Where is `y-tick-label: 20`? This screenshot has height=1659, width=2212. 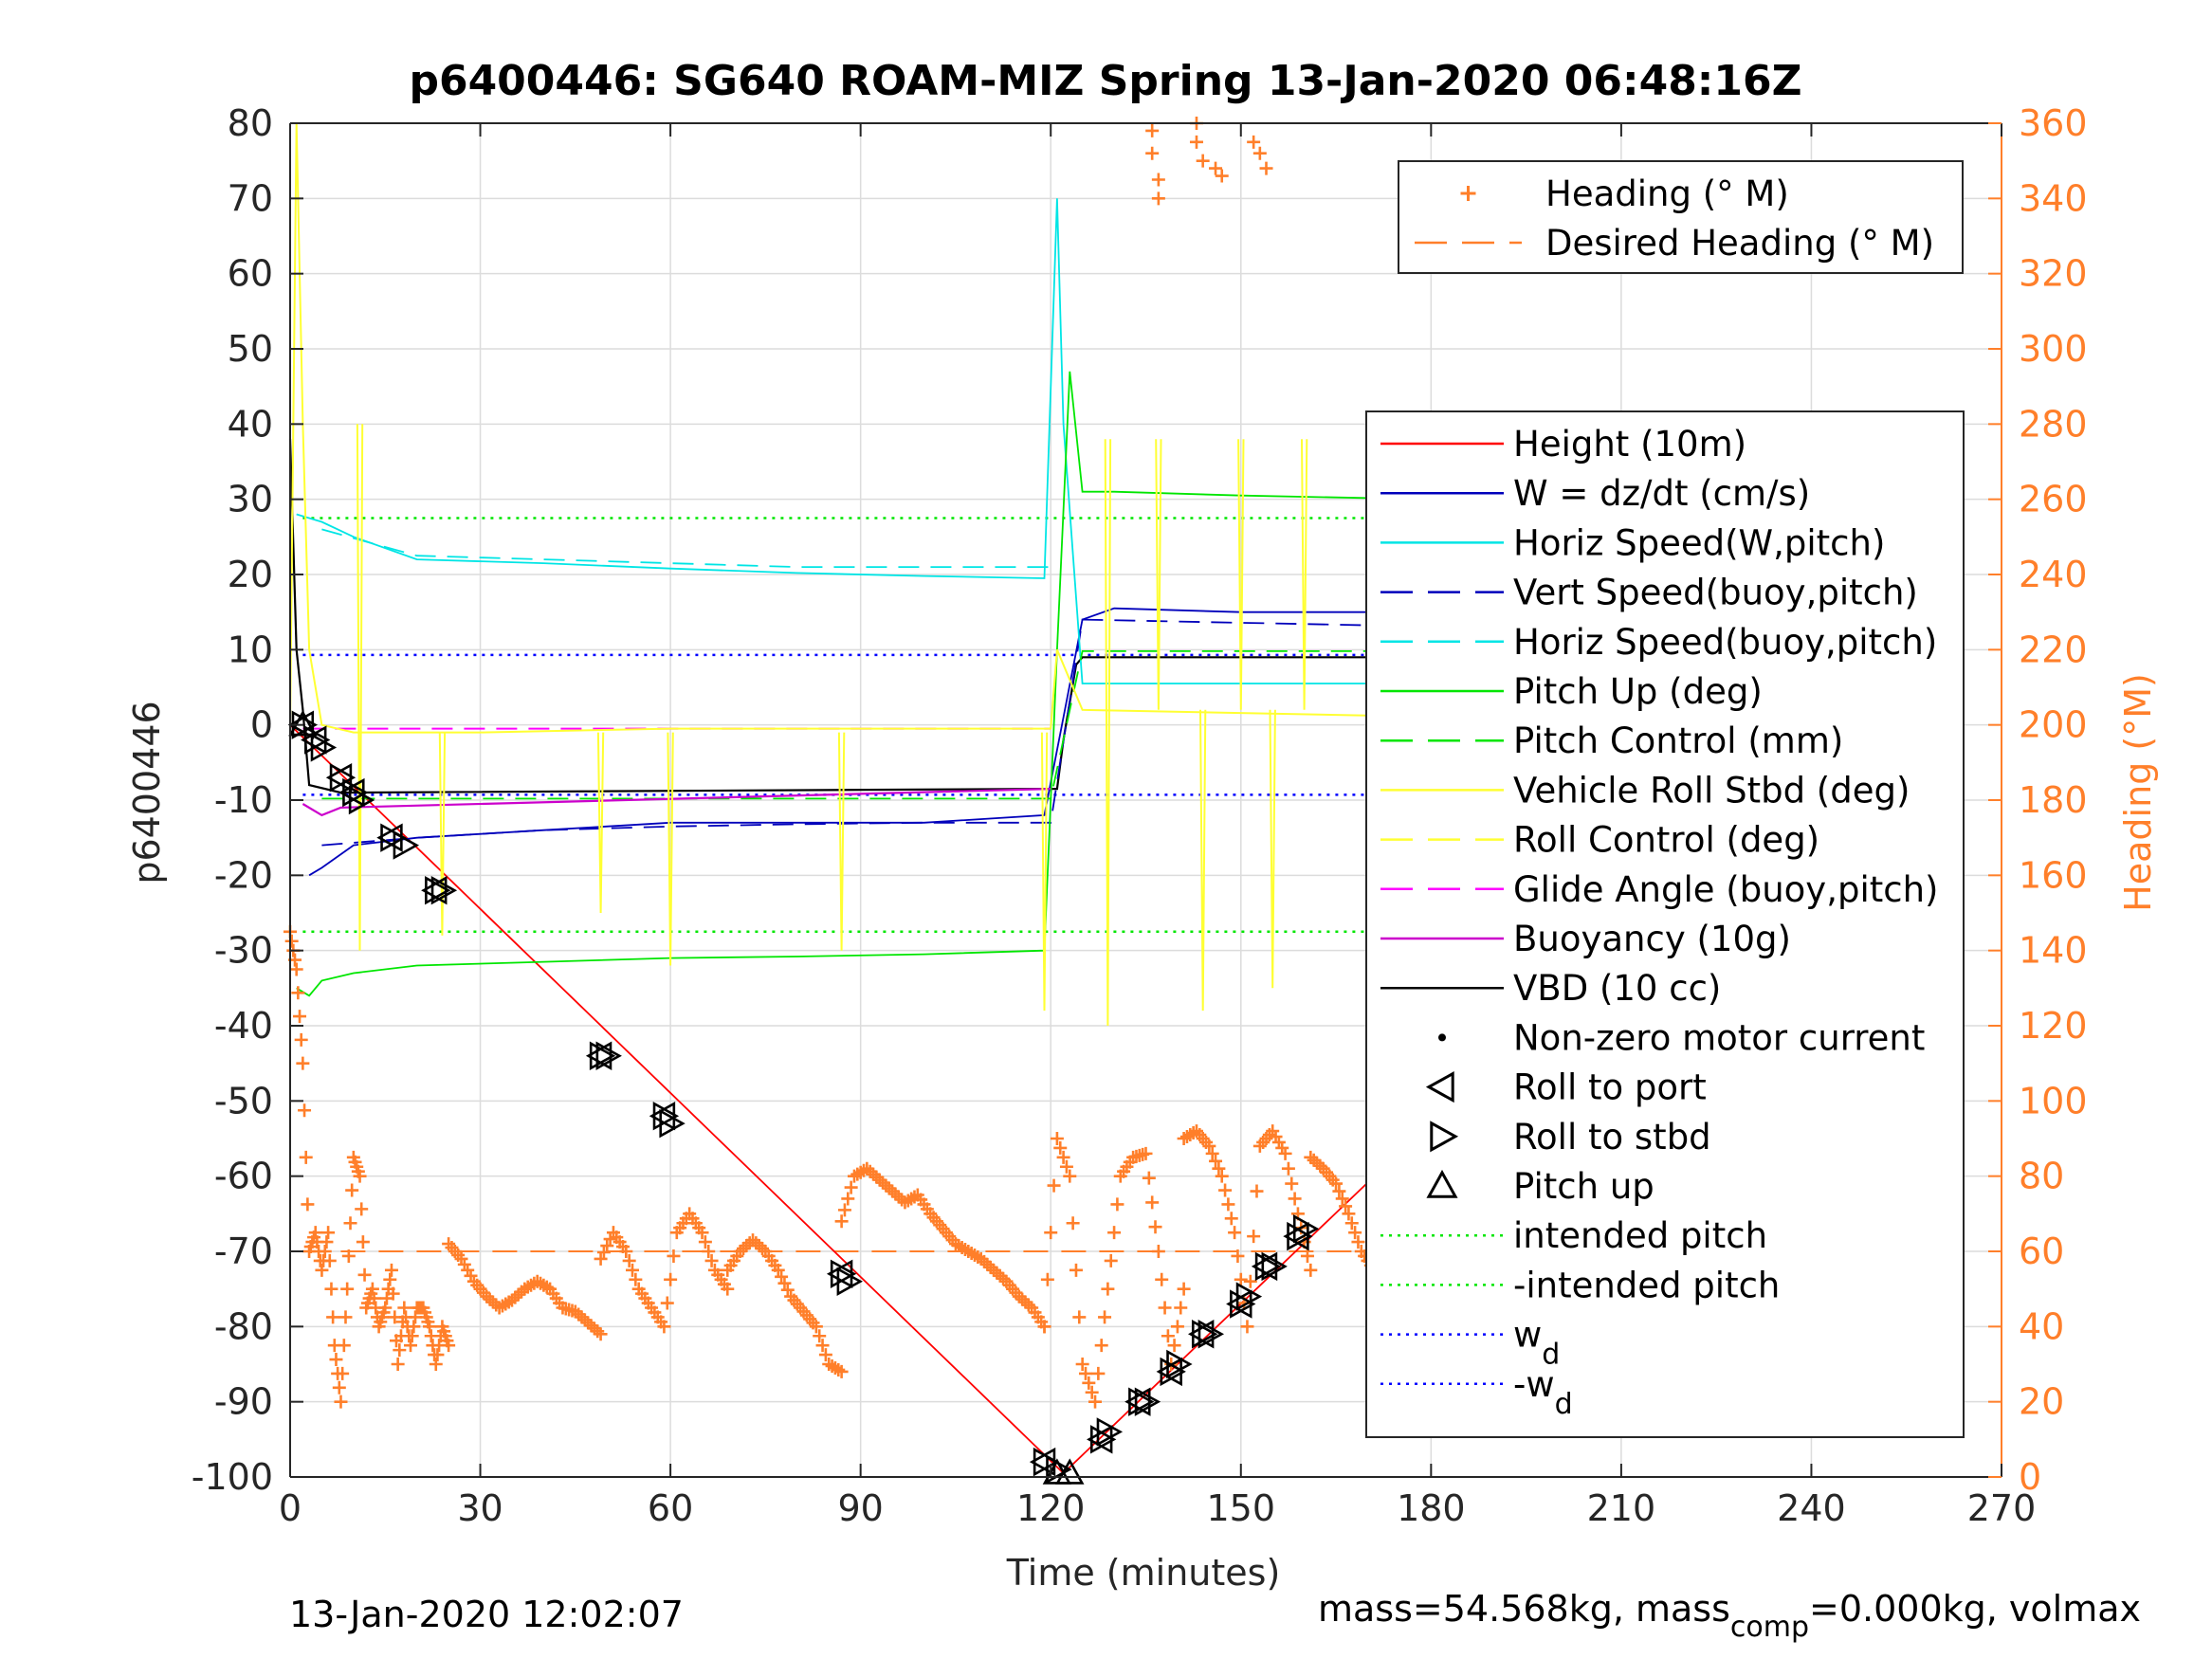
y-tick-label: 20 is located at coordinates (250, 574).